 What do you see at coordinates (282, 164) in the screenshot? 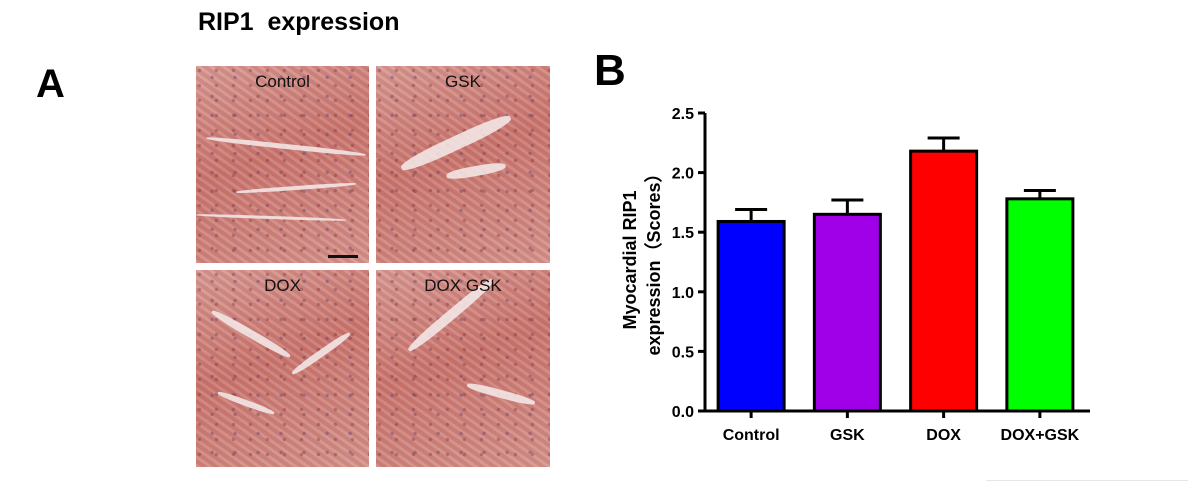
I see `micrograph-control: Control` at bounding box center [282, 164].